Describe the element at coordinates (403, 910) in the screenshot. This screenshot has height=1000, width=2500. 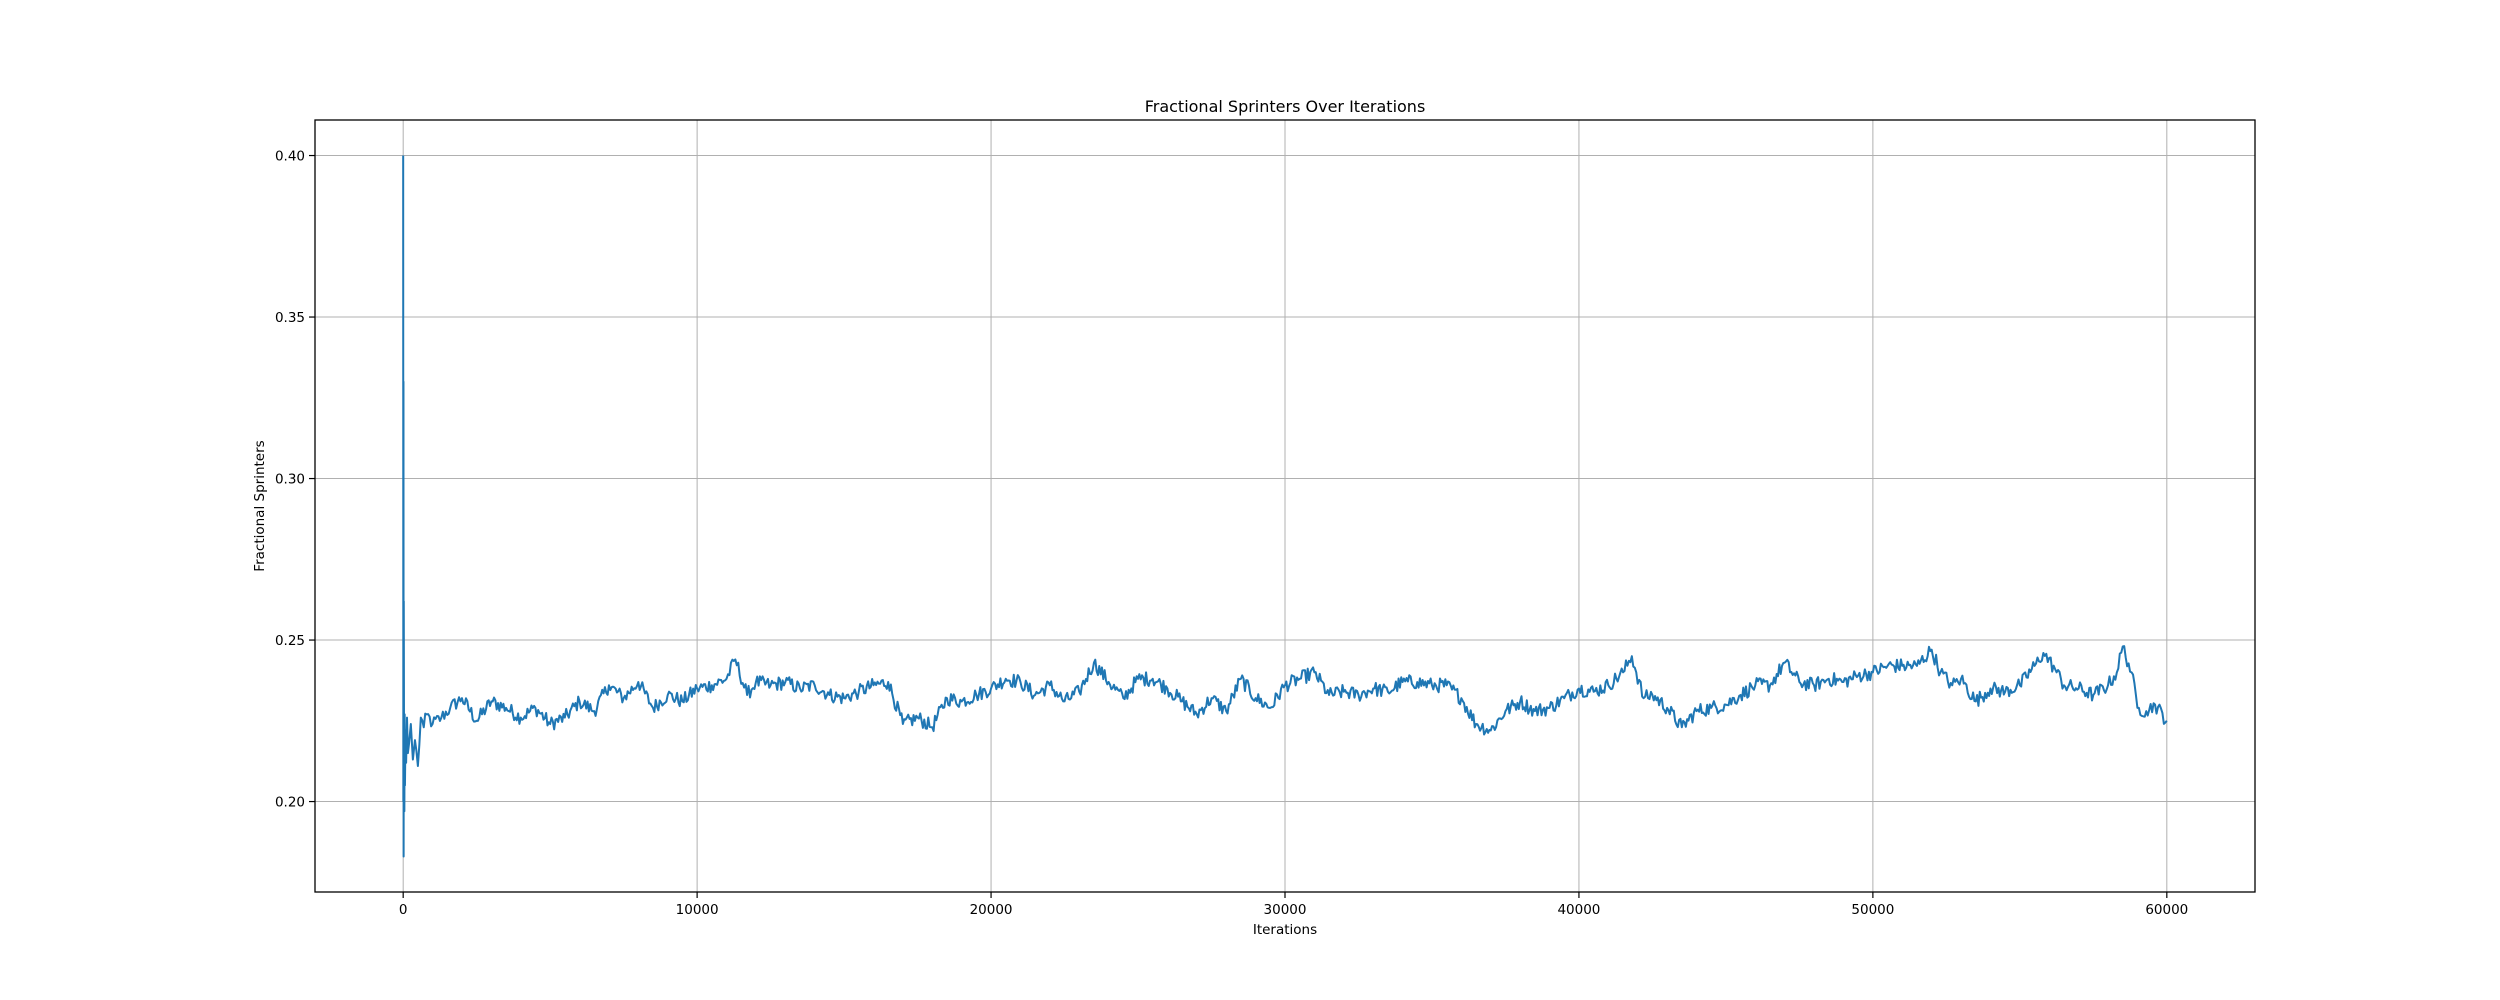
I see `x-tick-label: 0` at that location.